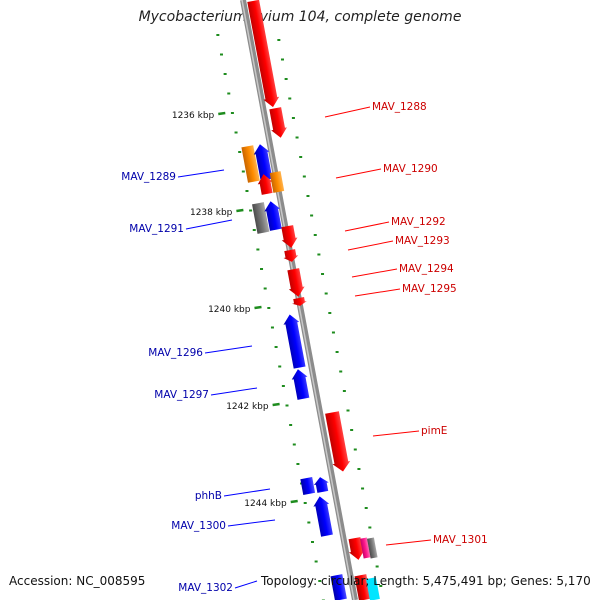 This screenshot has width=600, height=600. Describe the element at coordinates (399, 107) in the screenshot. I see `gene-label-mav_1288: MAV_1288` at that location.